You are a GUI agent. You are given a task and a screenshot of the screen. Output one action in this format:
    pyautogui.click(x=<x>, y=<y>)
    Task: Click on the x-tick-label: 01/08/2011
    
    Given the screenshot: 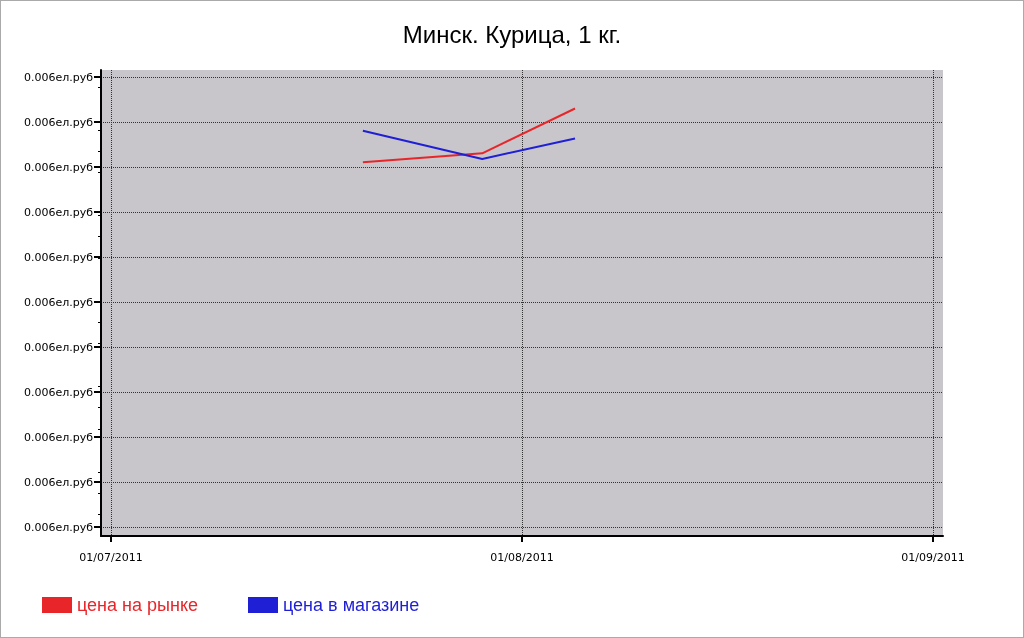 What is the action you would take?
    pyautogui.click(x=522, y=557)
    